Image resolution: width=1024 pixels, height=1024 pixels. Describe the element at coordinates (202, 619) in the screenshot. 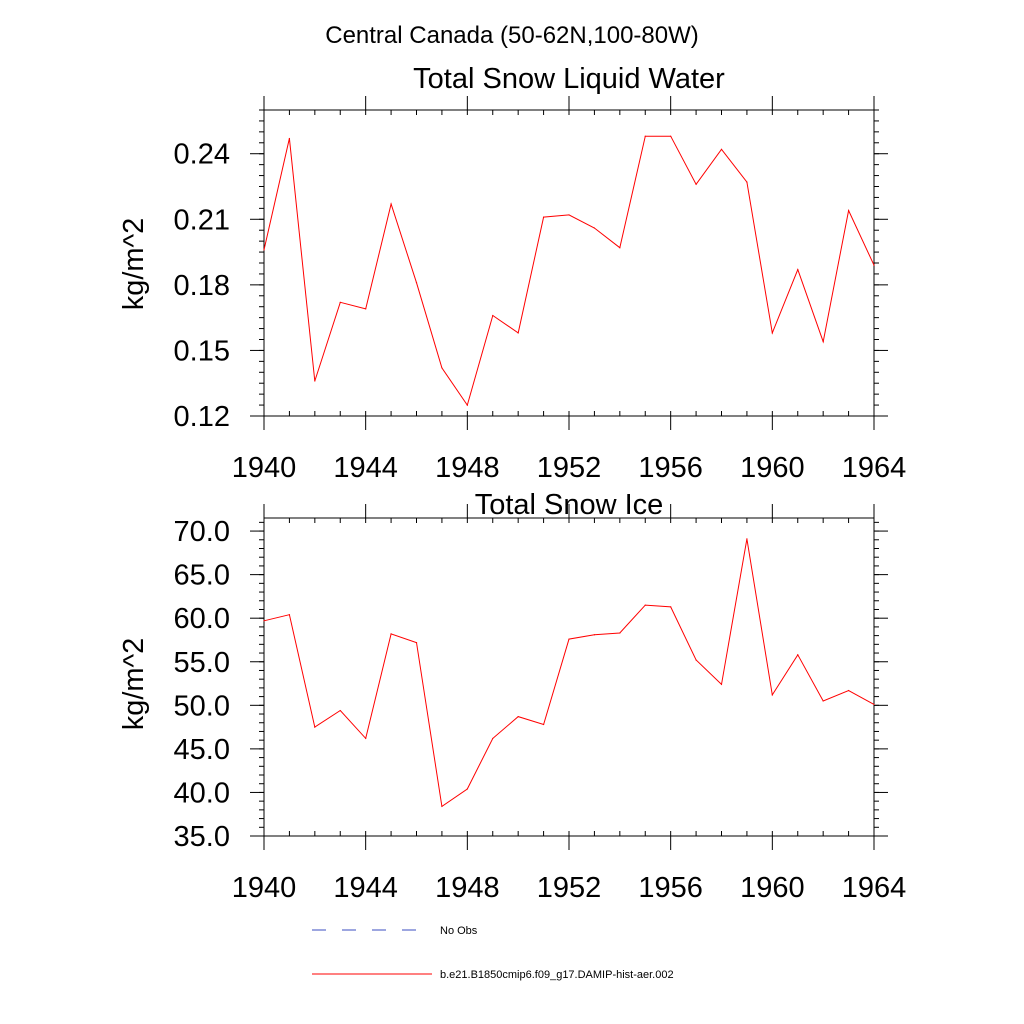

I see `y-tick-label: 60.0` at that location.